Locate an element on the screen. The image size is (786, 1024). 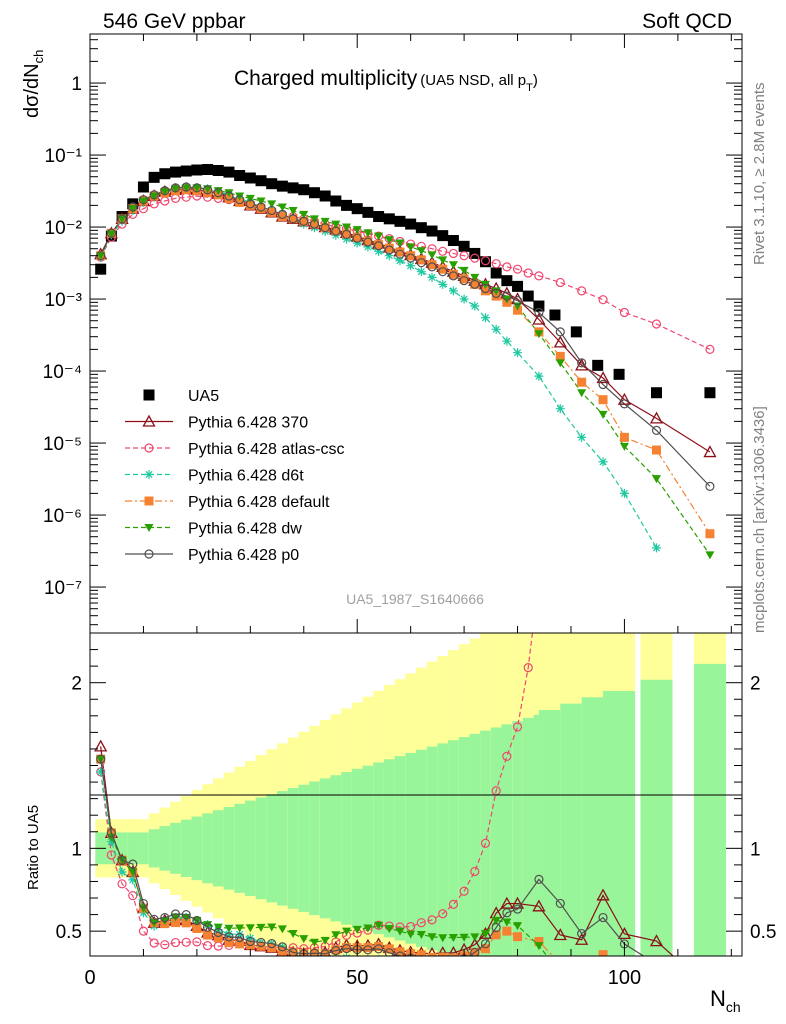
ratio-point-s1-33-shape is located at coordinates (453, 950).